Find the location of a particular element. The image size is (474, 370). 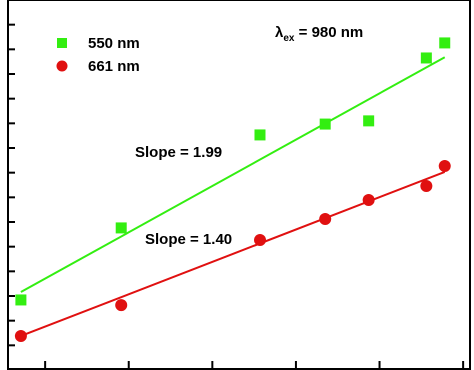

legend-label: 550 nm is located at coordinates (114, 43).